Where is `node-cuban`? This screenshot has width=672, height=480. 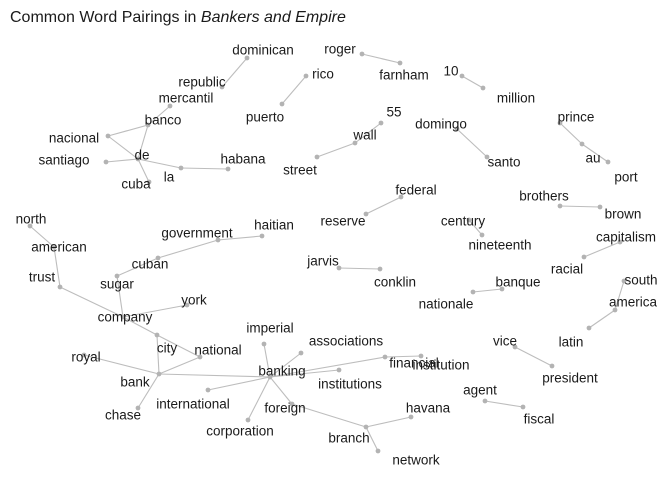 node-cuban is located at coordinates (158, 258).